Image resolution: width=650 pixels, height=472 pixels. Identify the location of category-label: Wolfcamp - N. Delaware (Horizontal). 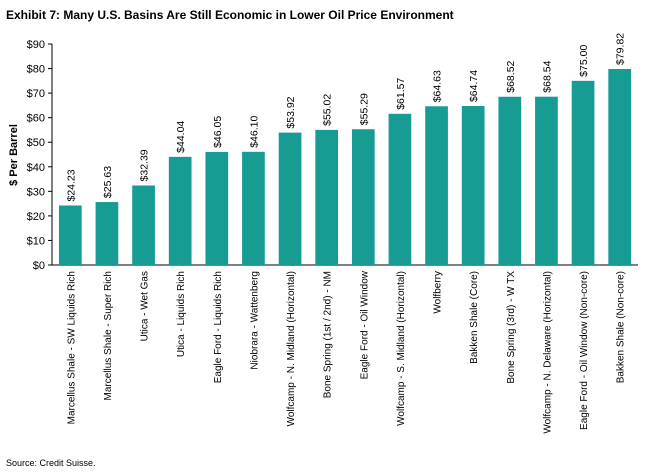
(547, 352).